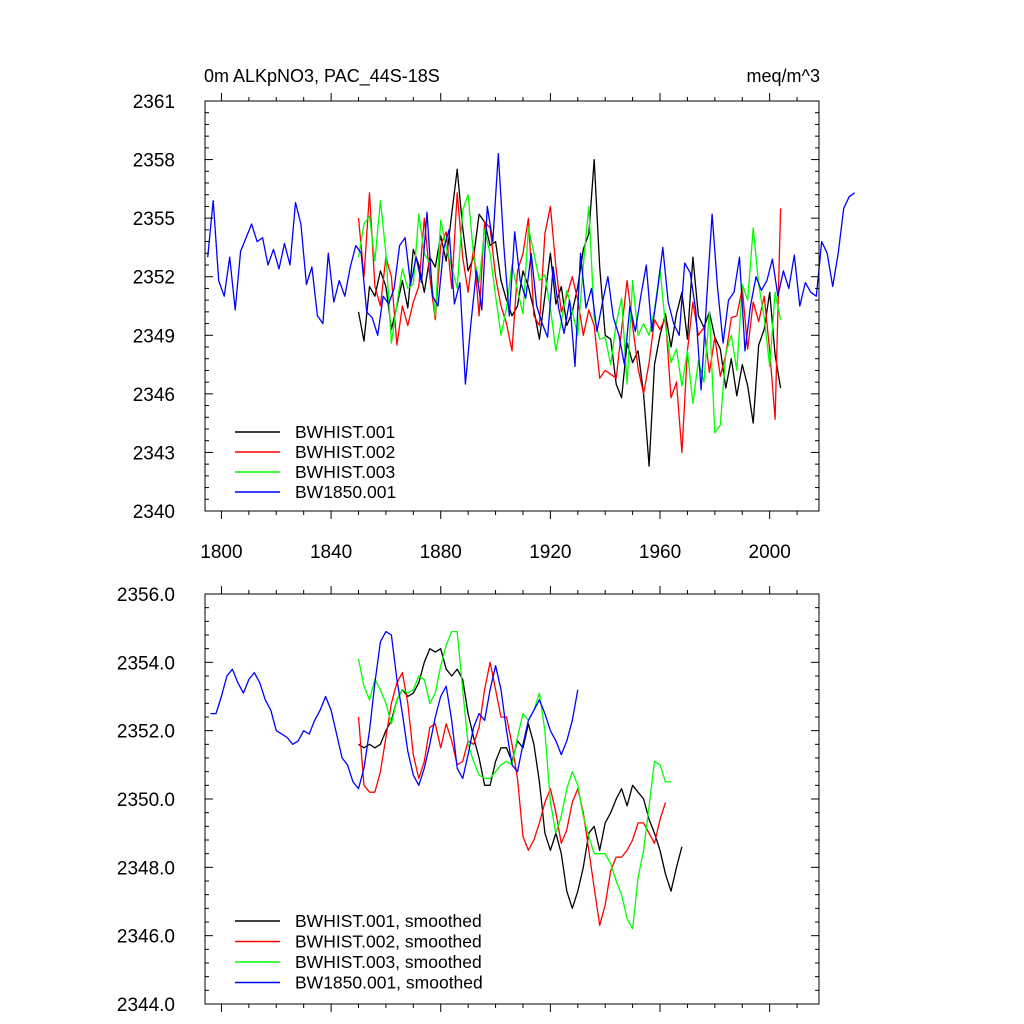 The image size is (1024, 1024). What do you see at coordinates (389, 983) in the screenshot?
I see `legend-label: BW1850.001, smoothed` at bounding box center [389, 983].